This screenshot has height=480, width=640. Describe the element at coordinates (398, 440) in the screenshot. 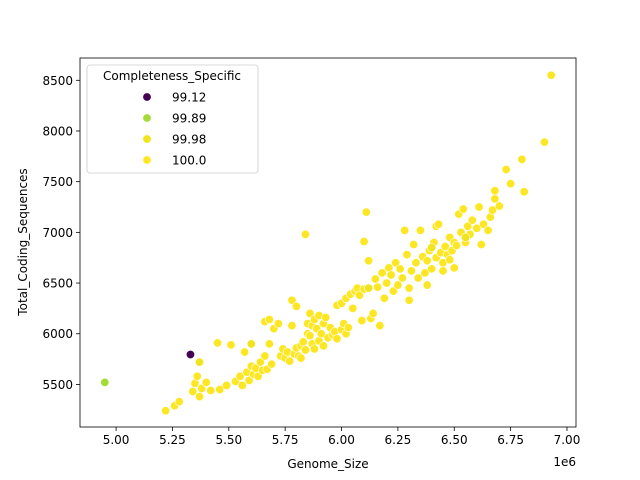

I see `x-tick-label: 6.25` at that location.